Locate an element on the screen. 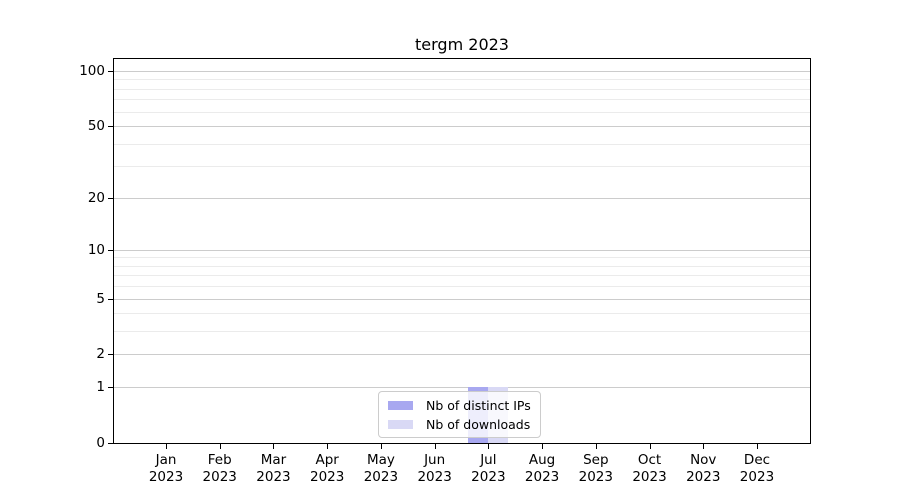  legend-item-distinct-ips: Nb of distinct IPs is located at coordinates (459, 405).